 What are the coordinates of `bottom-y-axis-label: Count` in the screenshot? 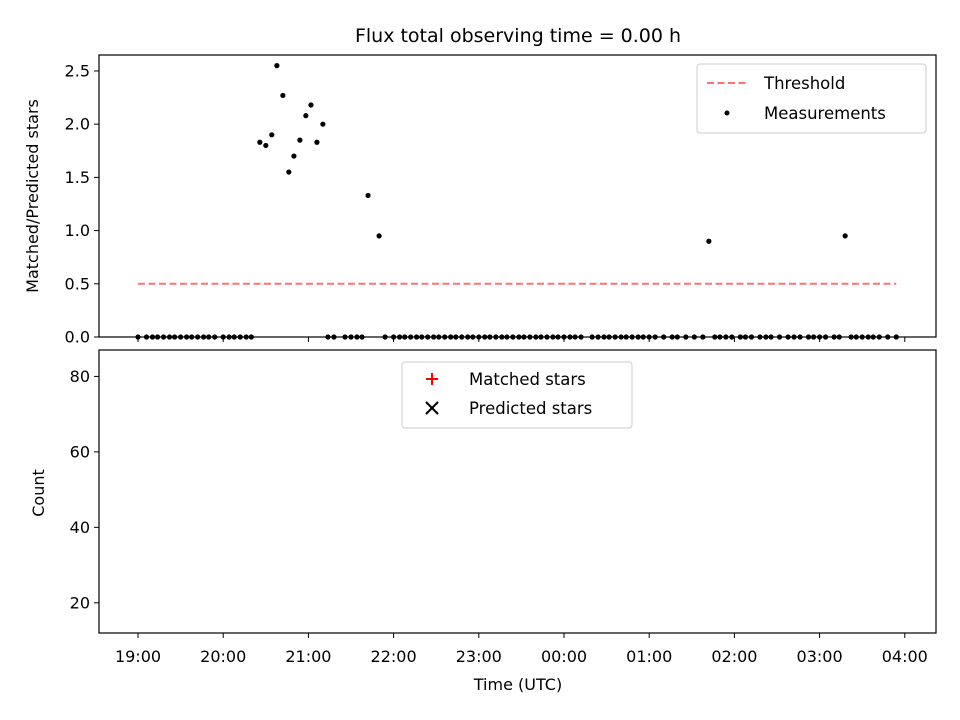 It's located at (38, 493).